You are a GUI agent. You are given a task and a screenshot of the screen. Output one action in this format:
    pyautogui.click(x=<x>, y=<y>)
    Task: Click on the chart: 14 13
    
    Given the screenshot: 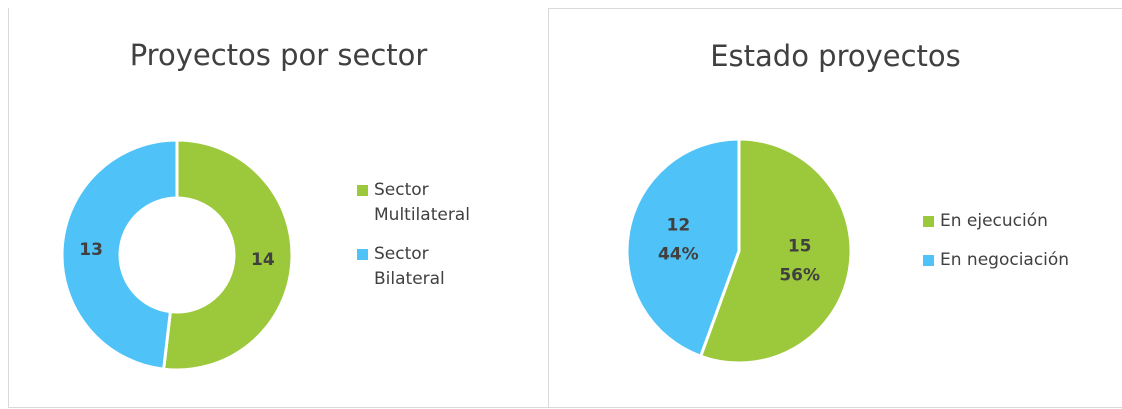 What is the action you would take?
    pyautogui.click(x=177, y=255)
    